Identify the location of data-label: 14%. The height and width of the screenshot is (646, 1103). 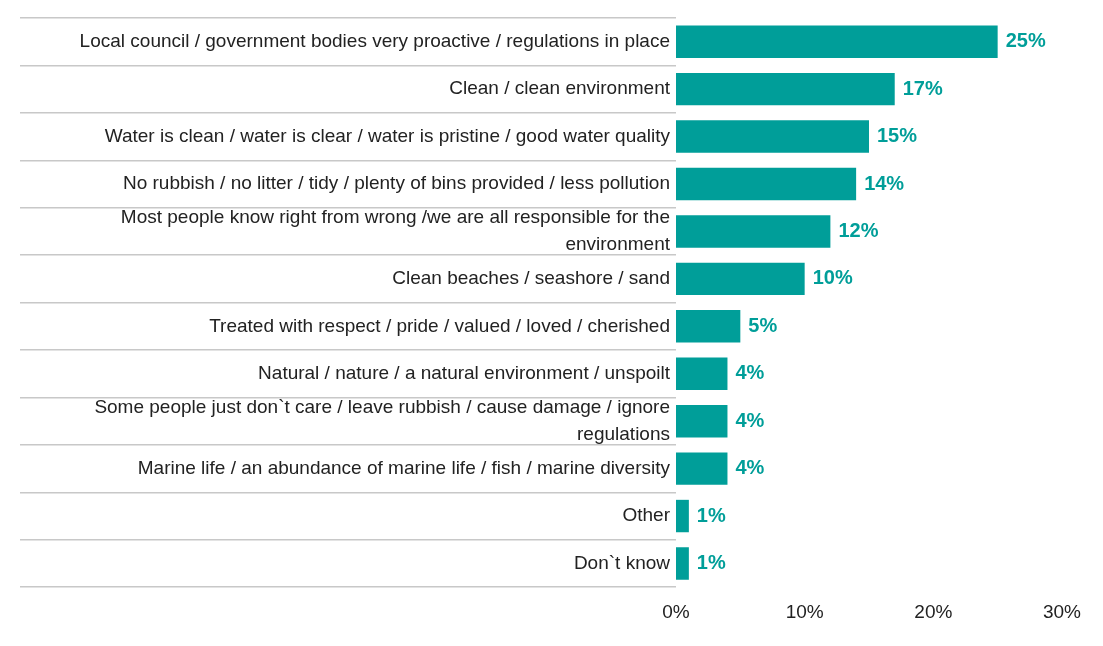
(884, 182).